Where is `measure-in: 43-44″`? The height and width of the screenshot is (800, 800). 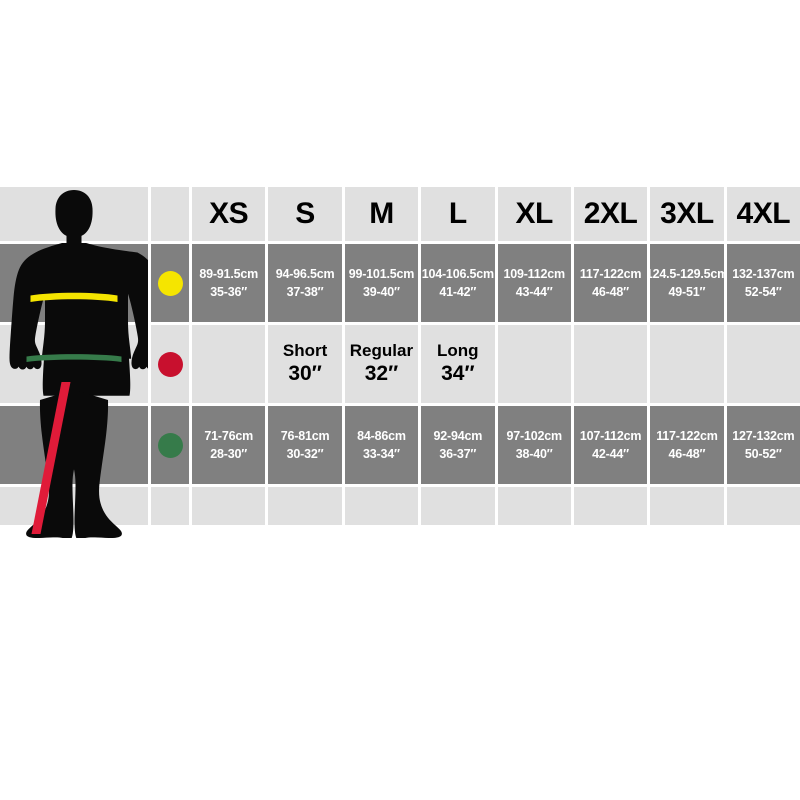
measure-in: 43-44″ is located at coordinates (534, 292).